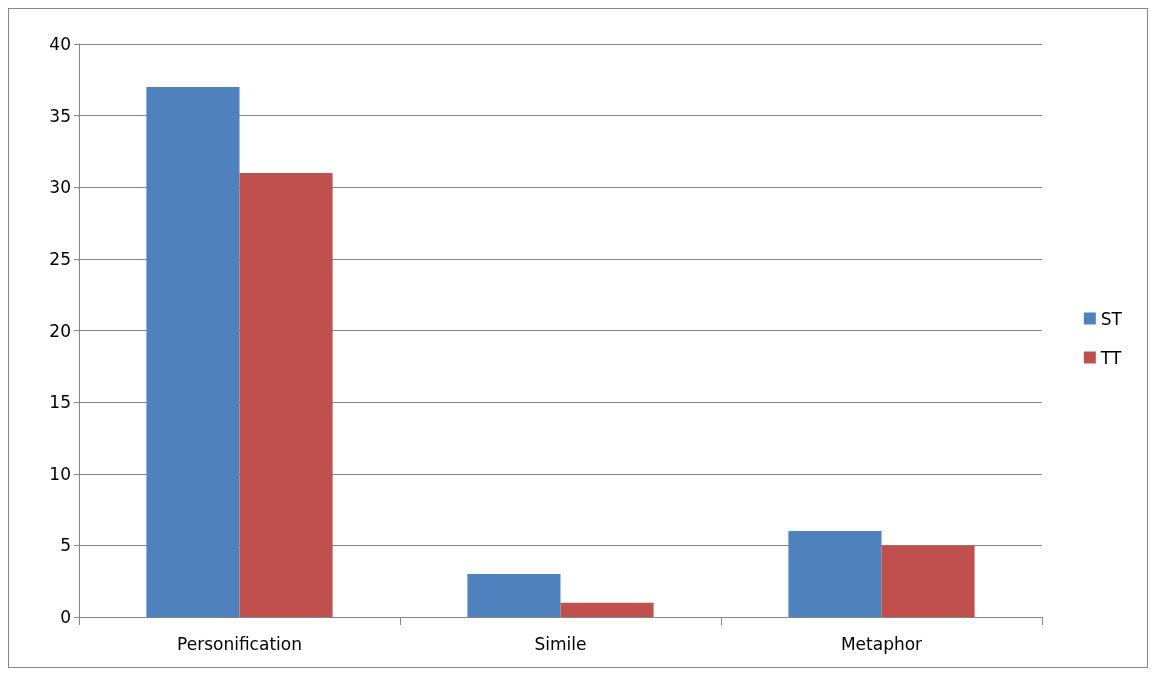 This screenshot has height=680, width=1160. What do you see at coordinates (60, 258) in the screenshot?
I see `y-tick-label: 25` at bounding box center [60, 258].